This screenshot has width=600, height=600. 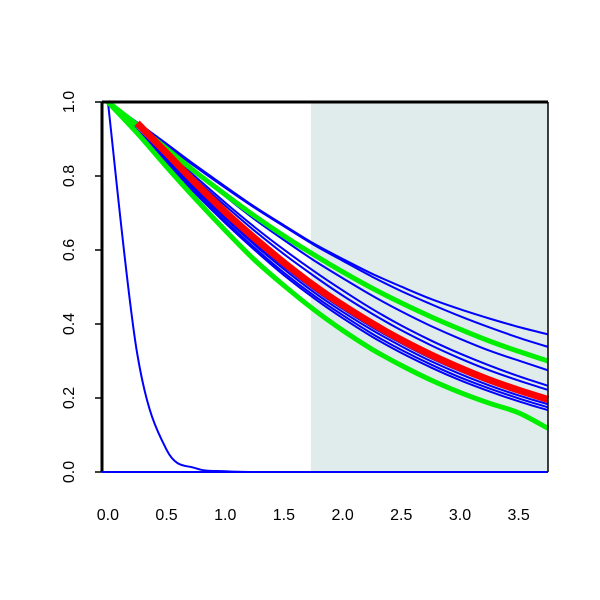 What do you see at coordinates (69, 398) in the screenshot?
I see `y-tick-label: 0.2` at bounding box center [69, 398].